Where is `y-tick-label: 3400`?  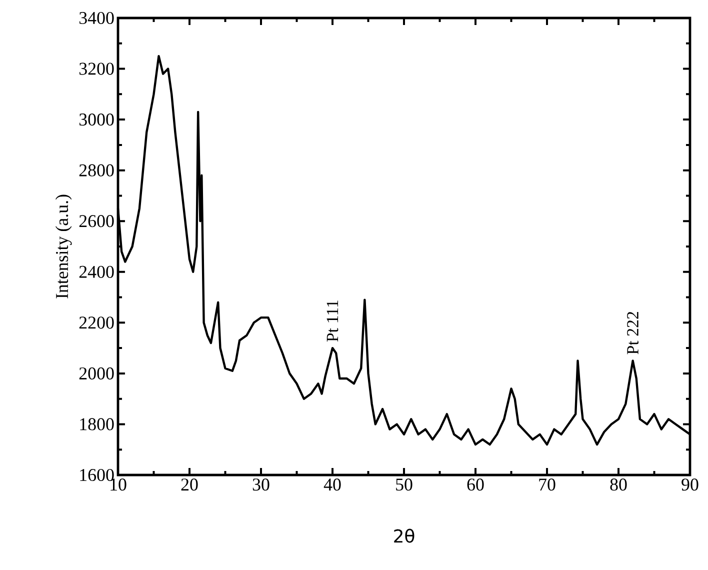 y-tick-label: 3400 is located at coordinates (96, 18).